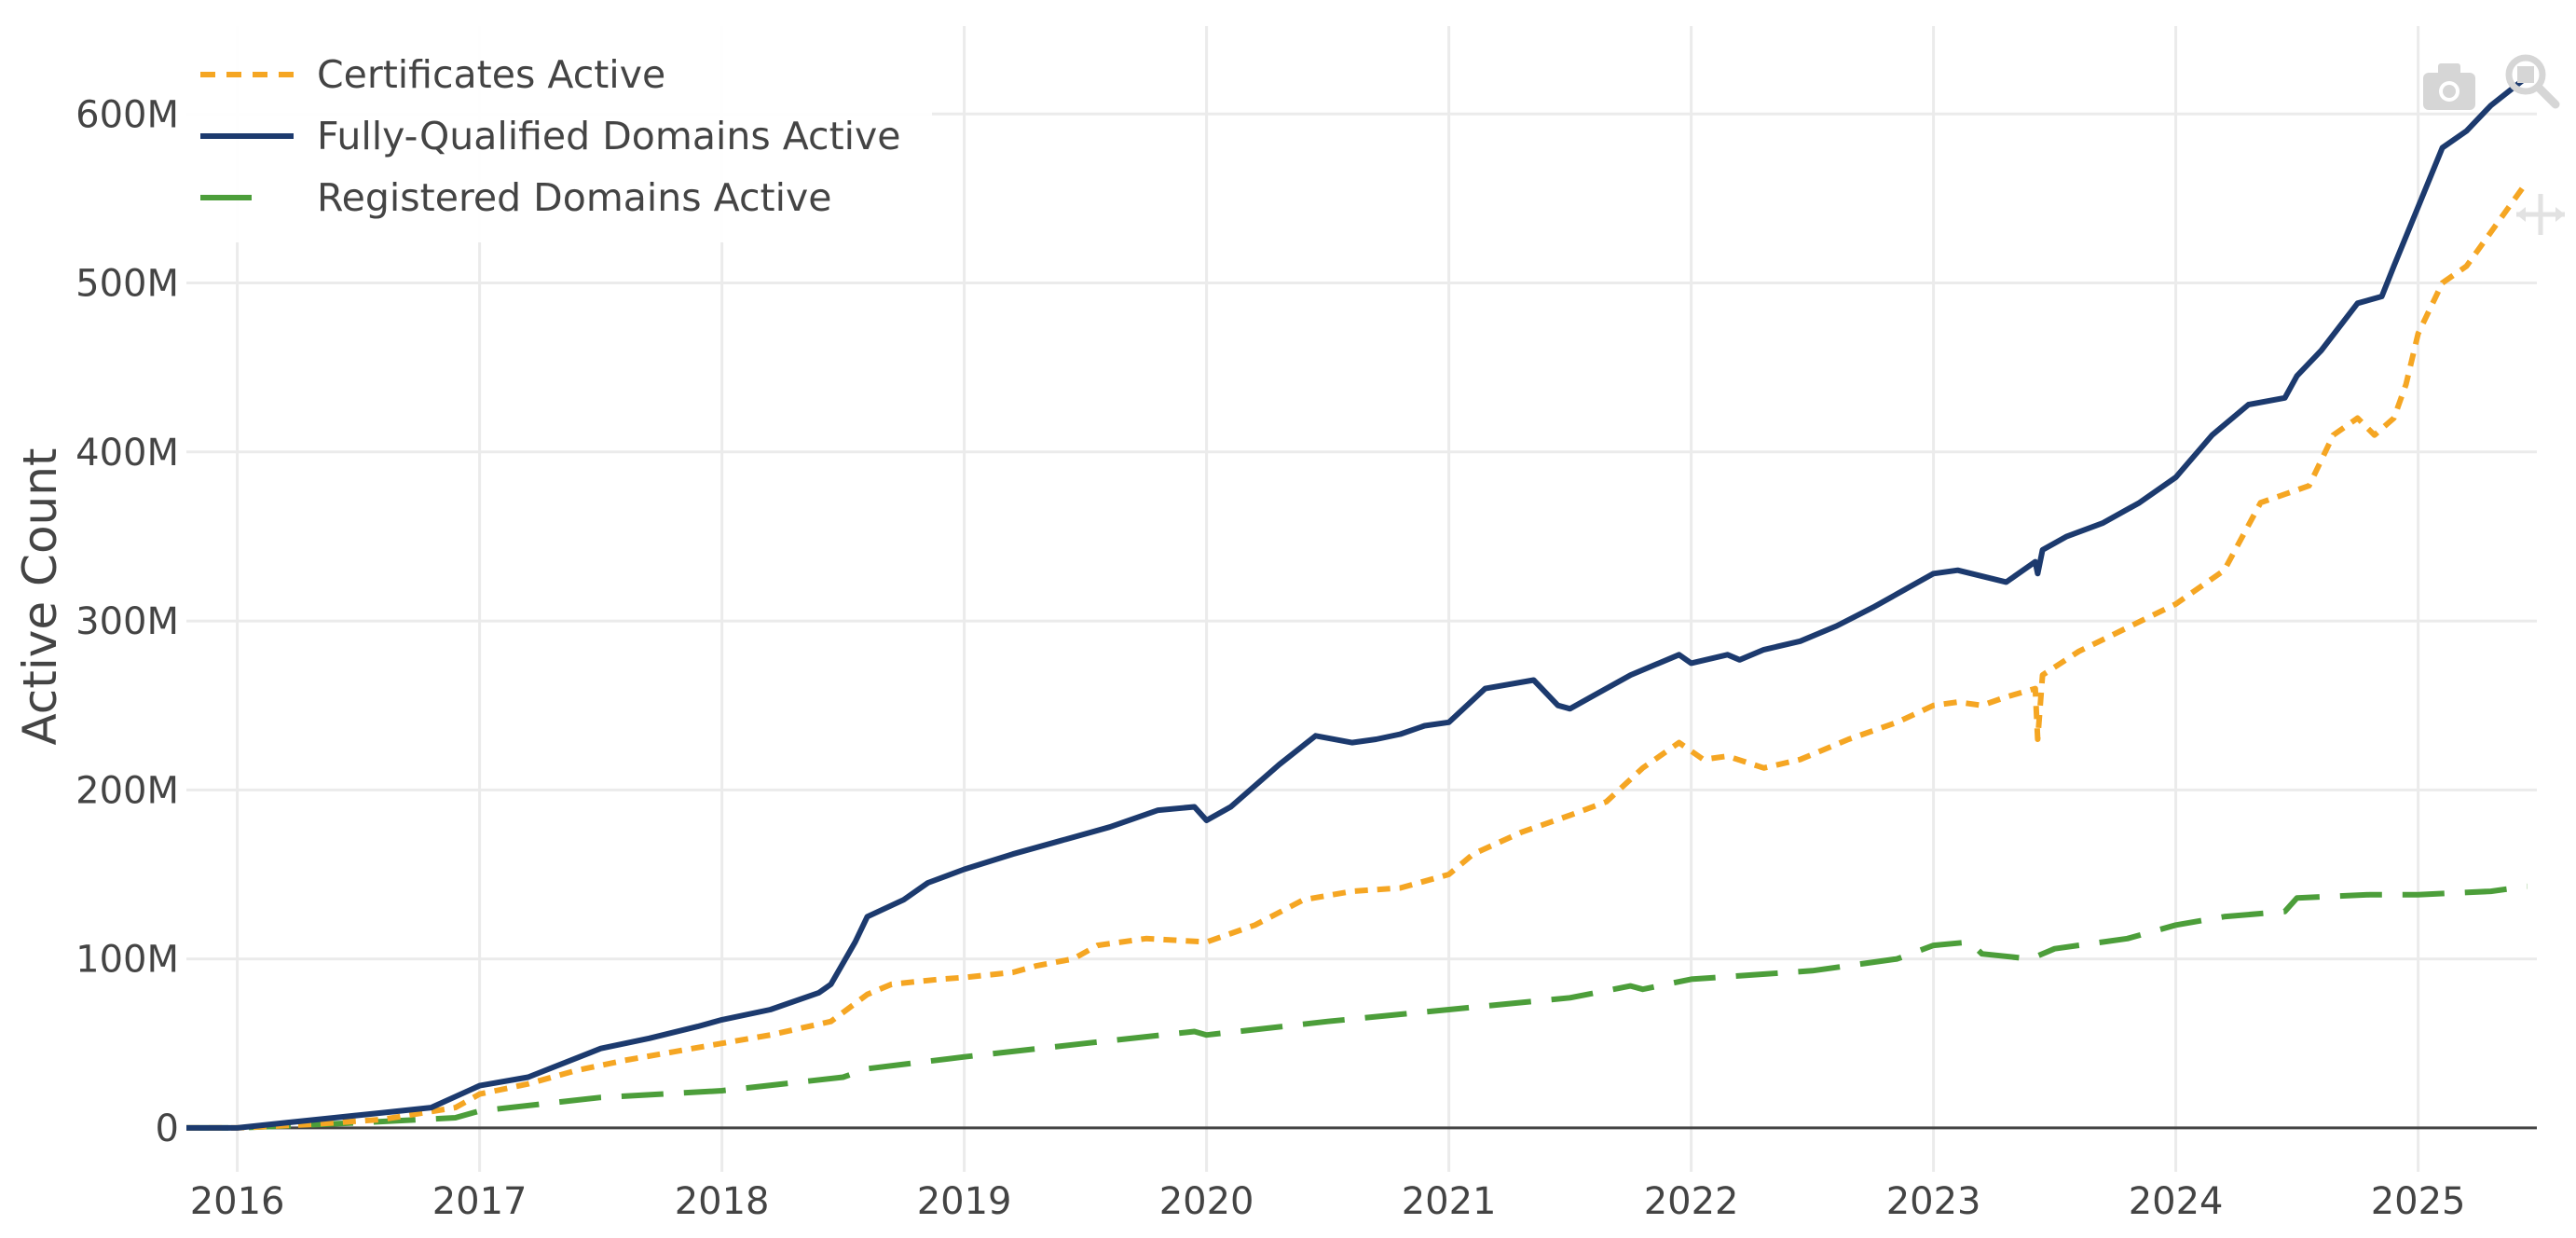 The width and height of the screenshot is (2576, 1238). Describe the element at coordinates (1933, 1202) in the screenshot. I see `x-tick-label: 2023` at that location.